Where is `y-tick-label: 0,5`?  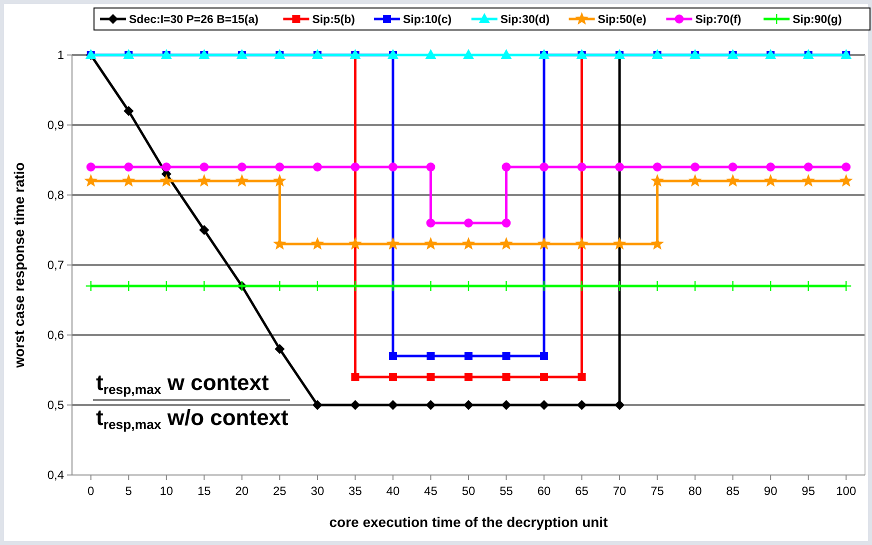
y-tick-label: 0,5 is located at coordinates (55, 405).